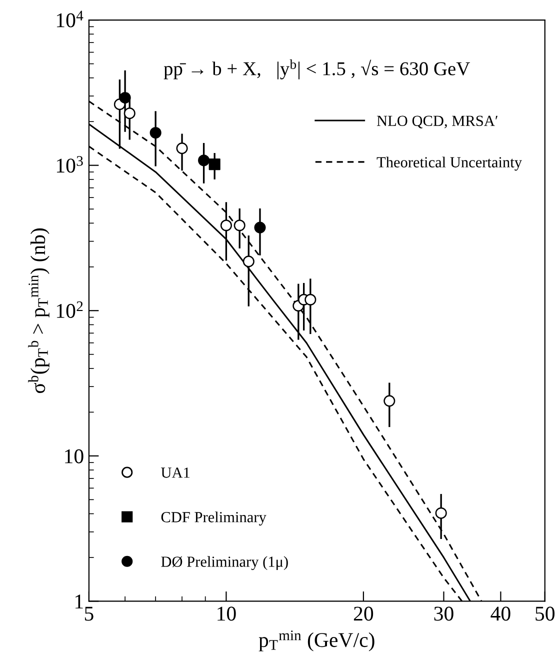  What do you see at coordinates (437, 122) in the screenshot?
I see `legend-label: NLO QCD, MRSA′` at bounding box center [437, 122].